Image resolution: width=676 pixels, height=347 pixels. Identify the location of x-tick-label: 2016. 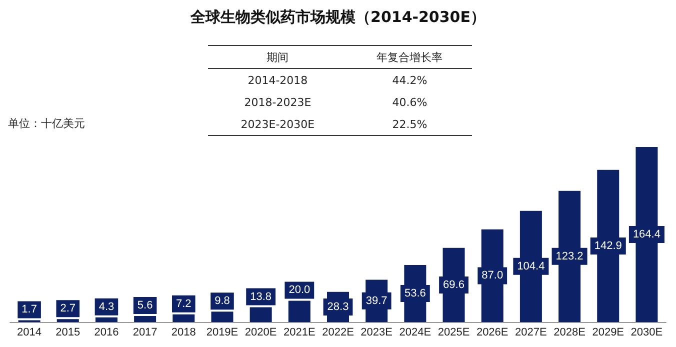
(106, 332).